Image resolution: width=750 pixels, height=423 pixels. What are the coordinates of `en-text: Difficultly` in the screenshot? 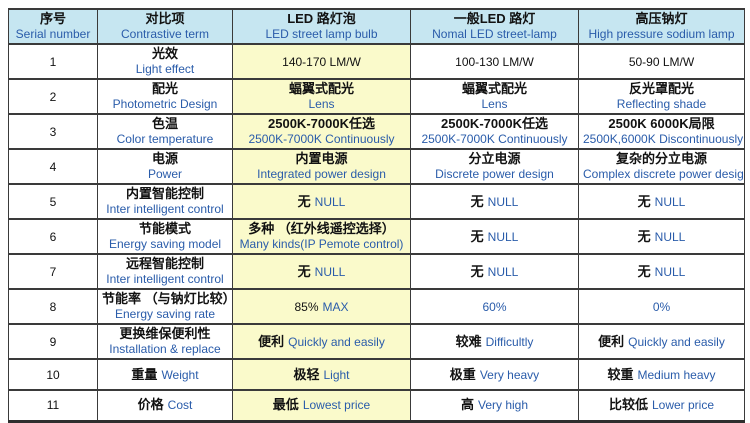 It's located at (509, 341).